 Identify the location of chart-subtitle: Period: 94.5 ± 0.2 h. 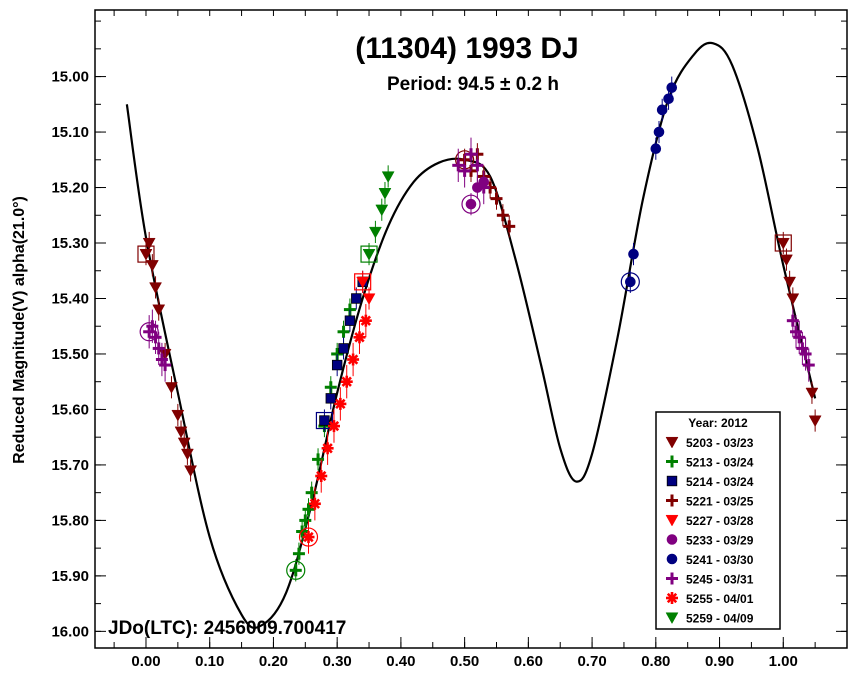
(473, 84).